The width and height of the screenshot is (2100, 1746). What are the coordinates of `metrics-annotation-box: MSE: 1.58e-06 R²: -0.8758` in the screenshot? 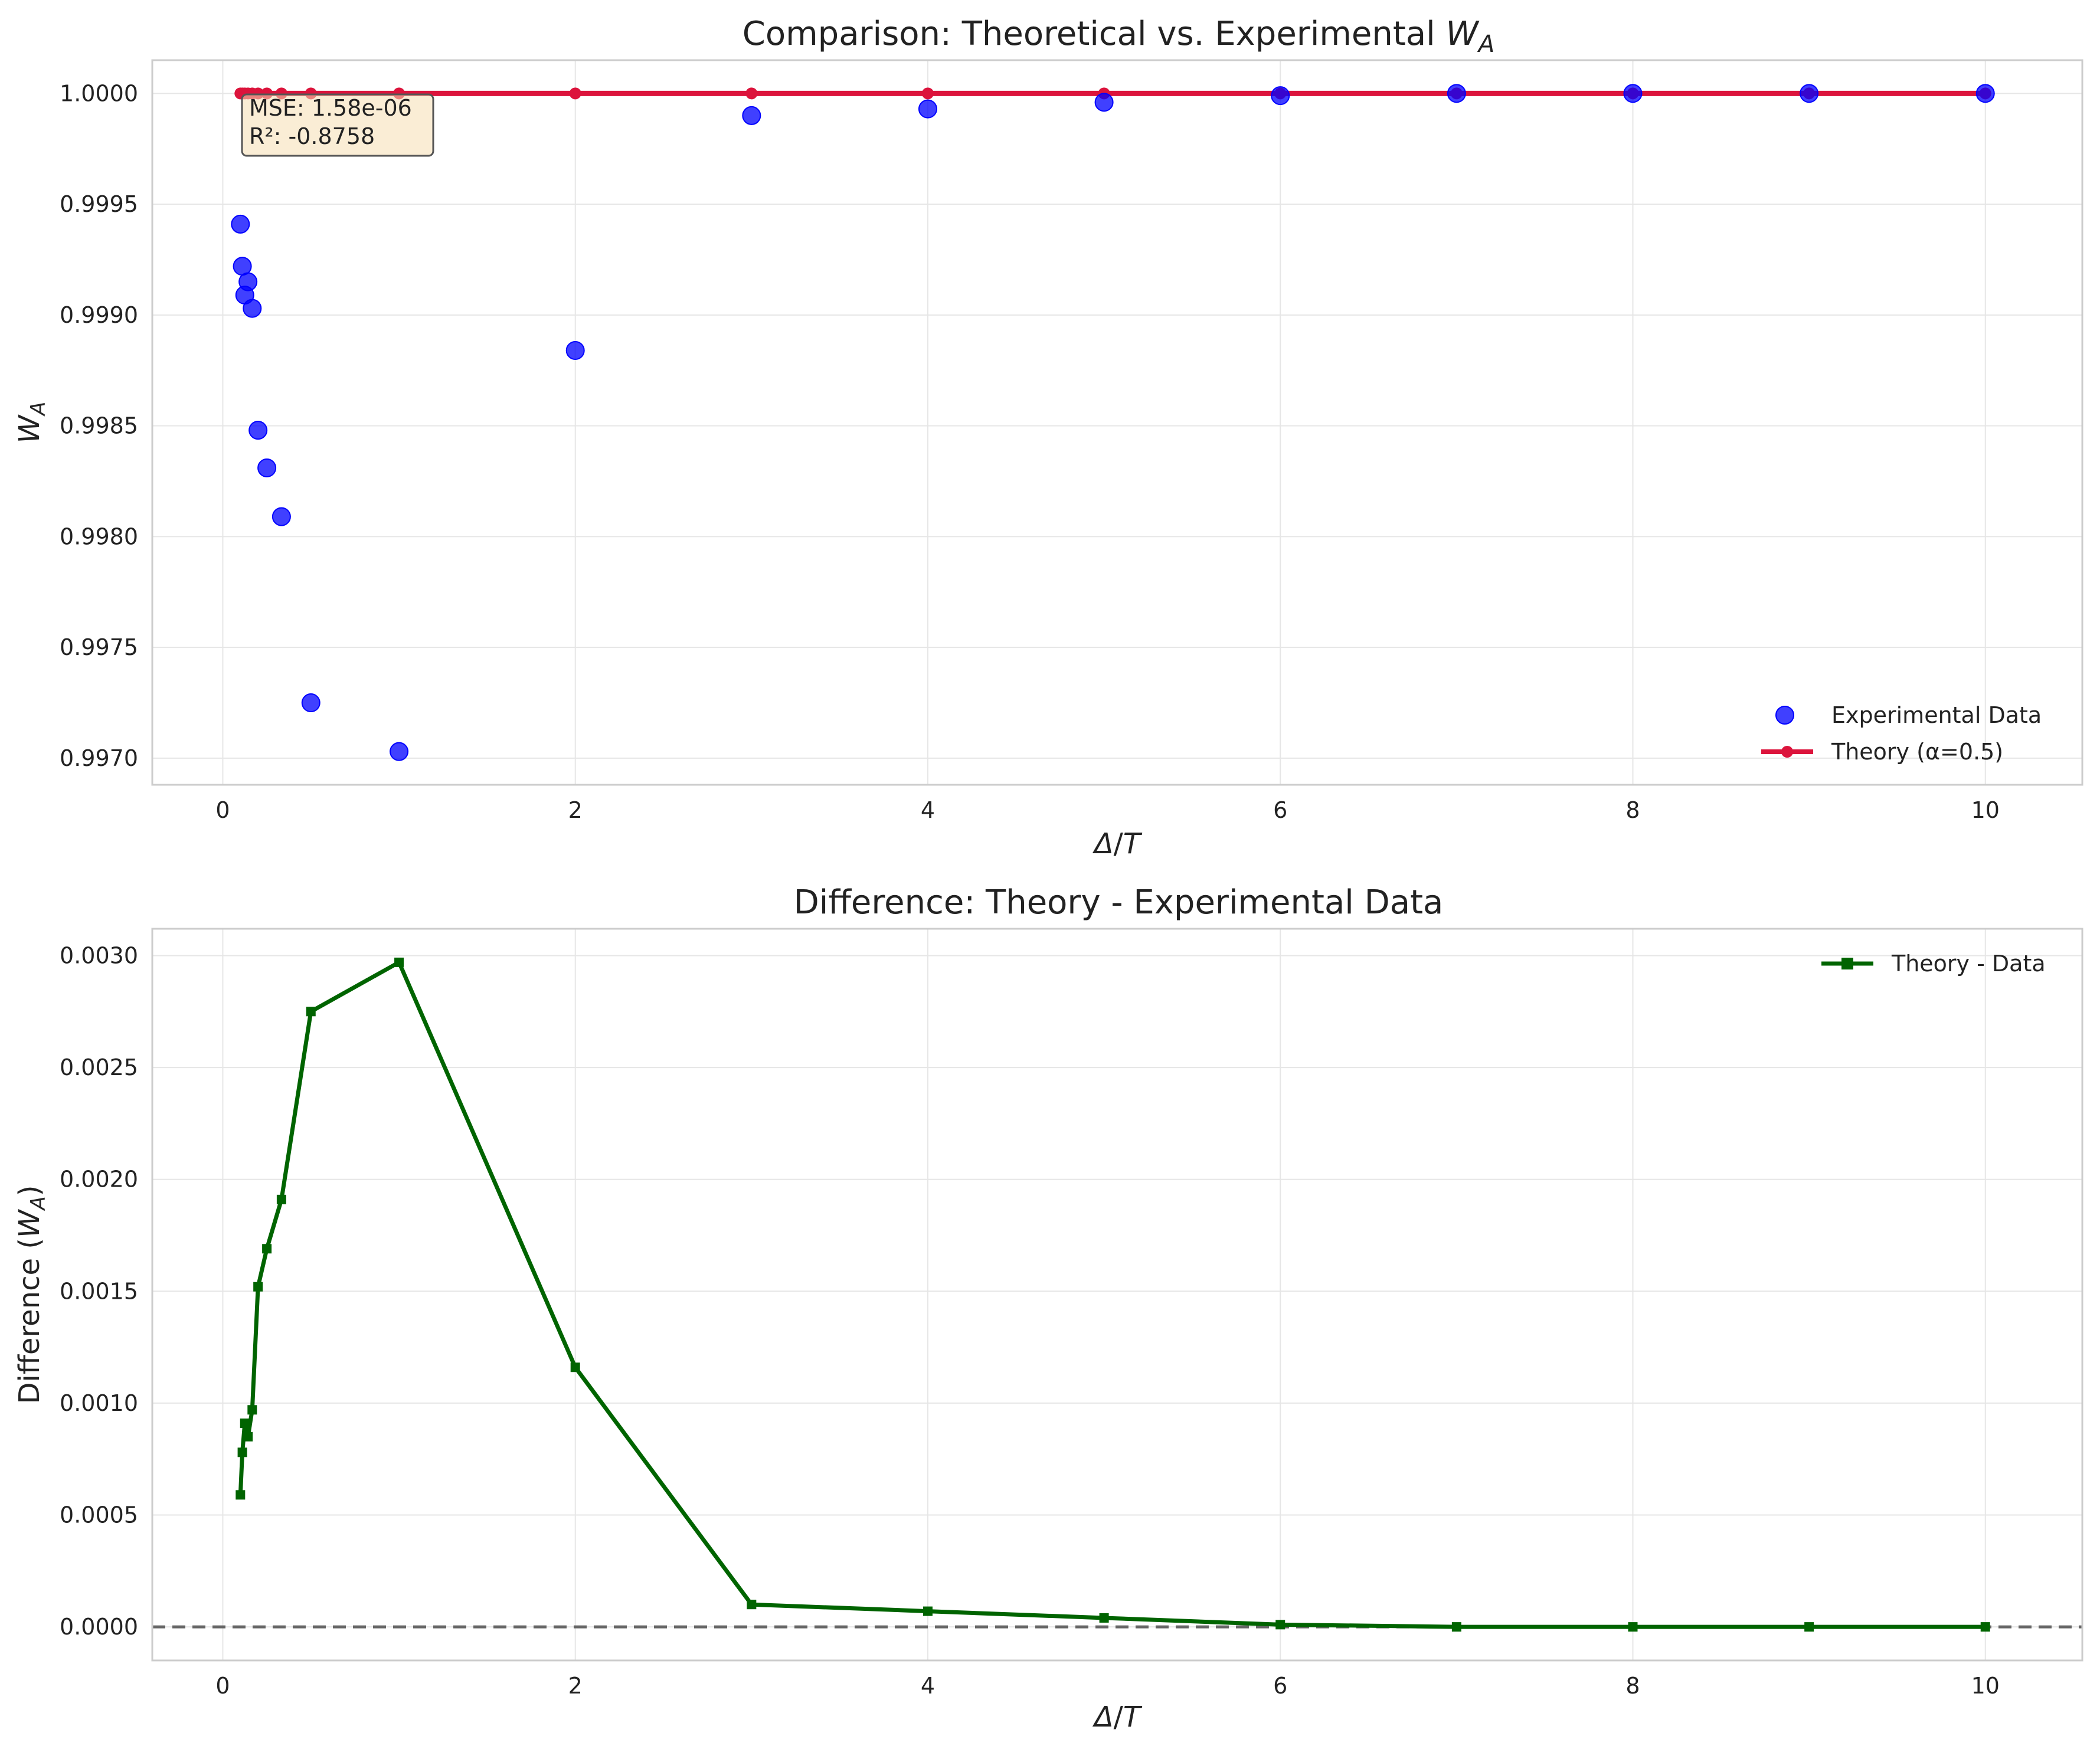 It's located at (337, 125).